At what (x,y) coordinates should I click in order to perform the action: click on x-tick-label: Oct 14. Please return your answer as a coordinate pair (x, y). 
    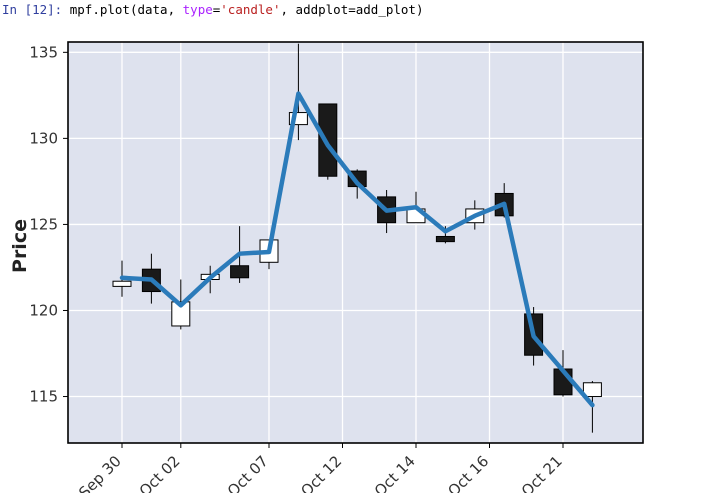
    Looking at the image, I should click on (395, 472).